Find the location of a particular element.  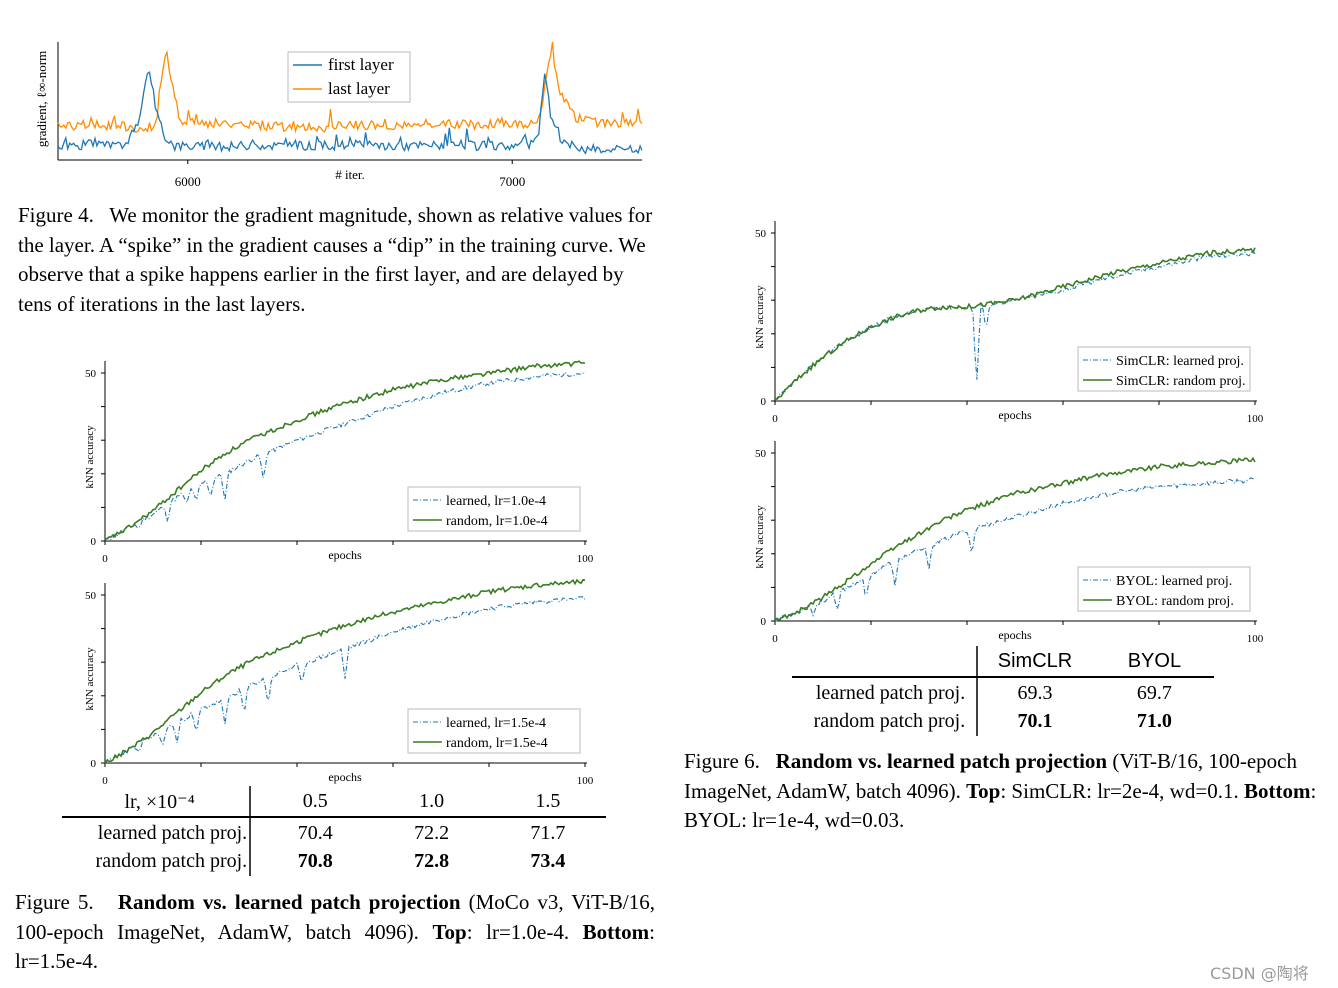

table-cell: 72.2 is located at coordinates (432, 832).